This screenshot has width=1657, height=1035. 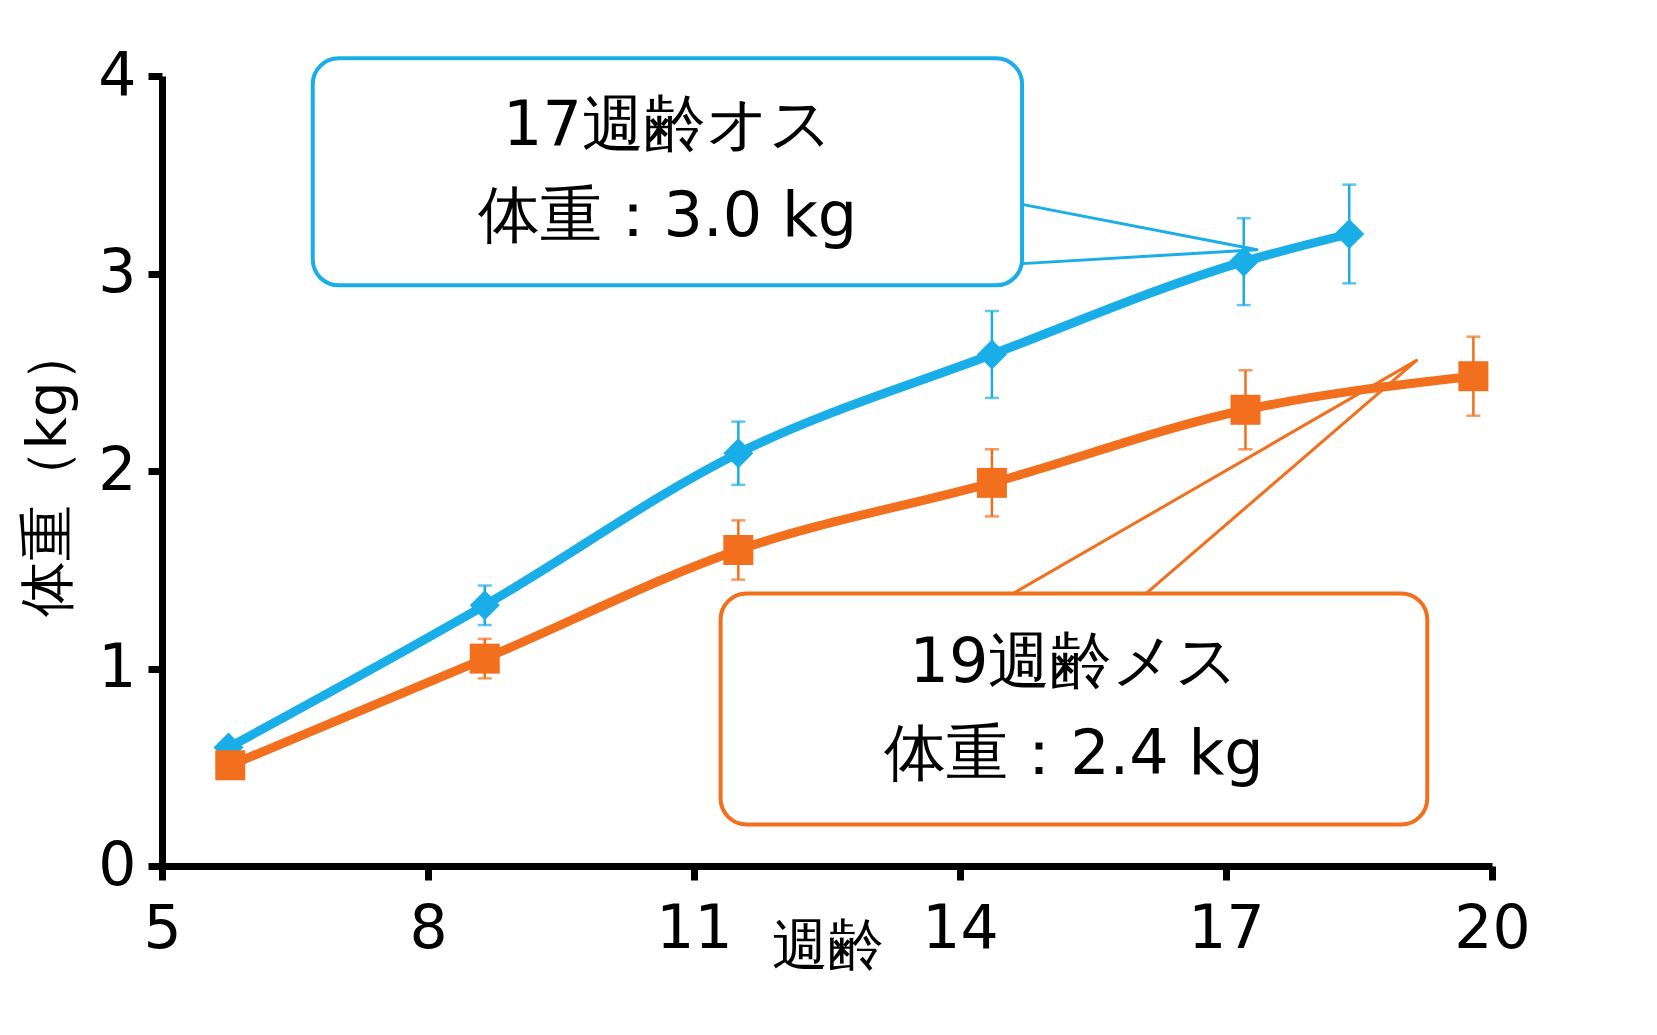 I want to click on y-tick-label: 4, so click(x=117, y=73).